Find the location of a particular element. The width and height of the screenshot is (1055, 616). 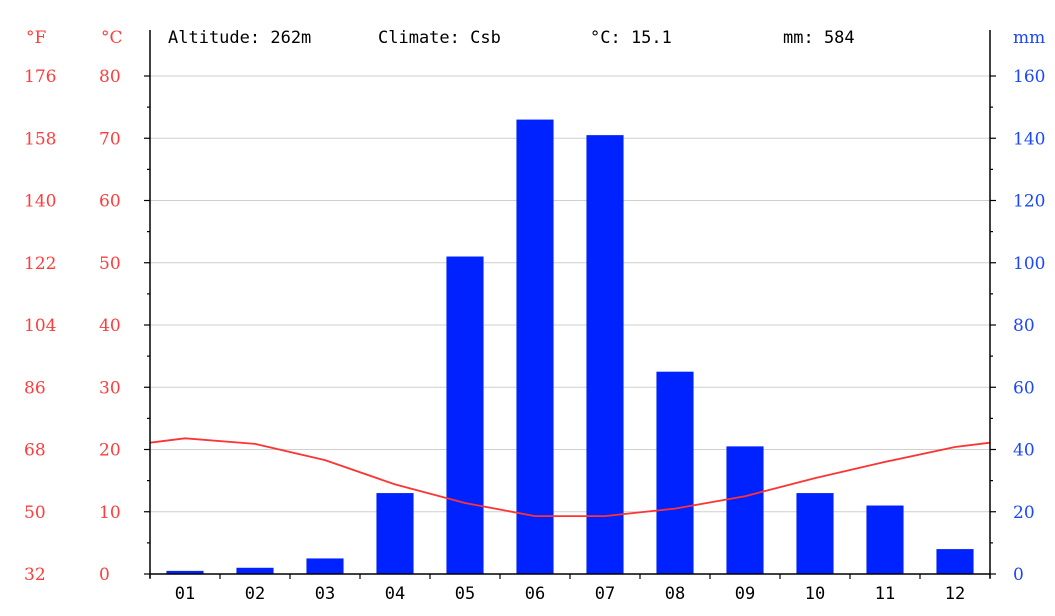

unit-label-celsius: °C is located at coordinates (112, 38).